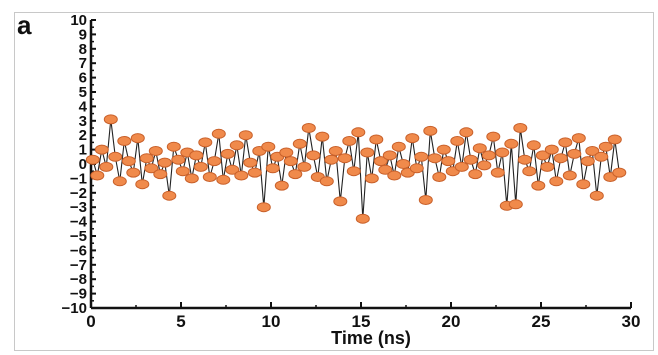  I want to click on y-tick-label: 10, so click(78, 21).